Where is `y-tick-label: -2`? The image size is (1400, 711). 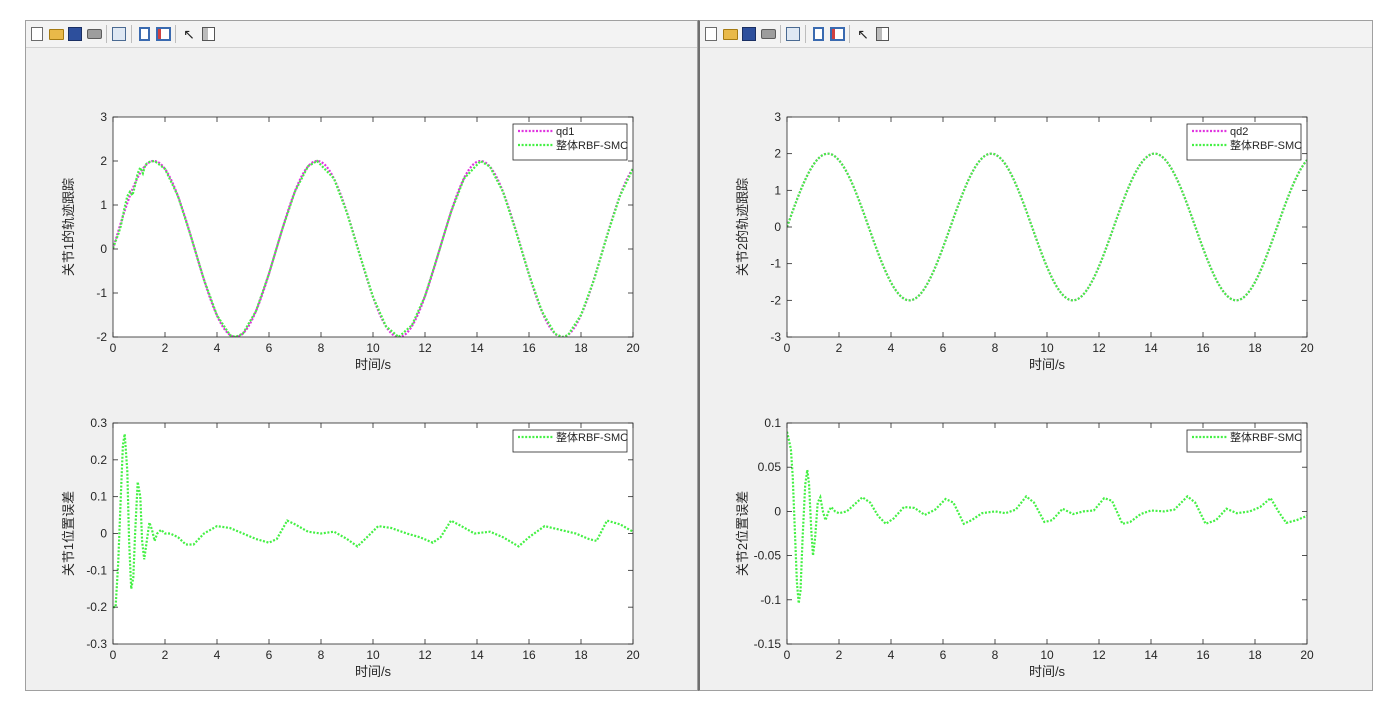
y-tick-label: -2 is located at coordinates (101, 337).